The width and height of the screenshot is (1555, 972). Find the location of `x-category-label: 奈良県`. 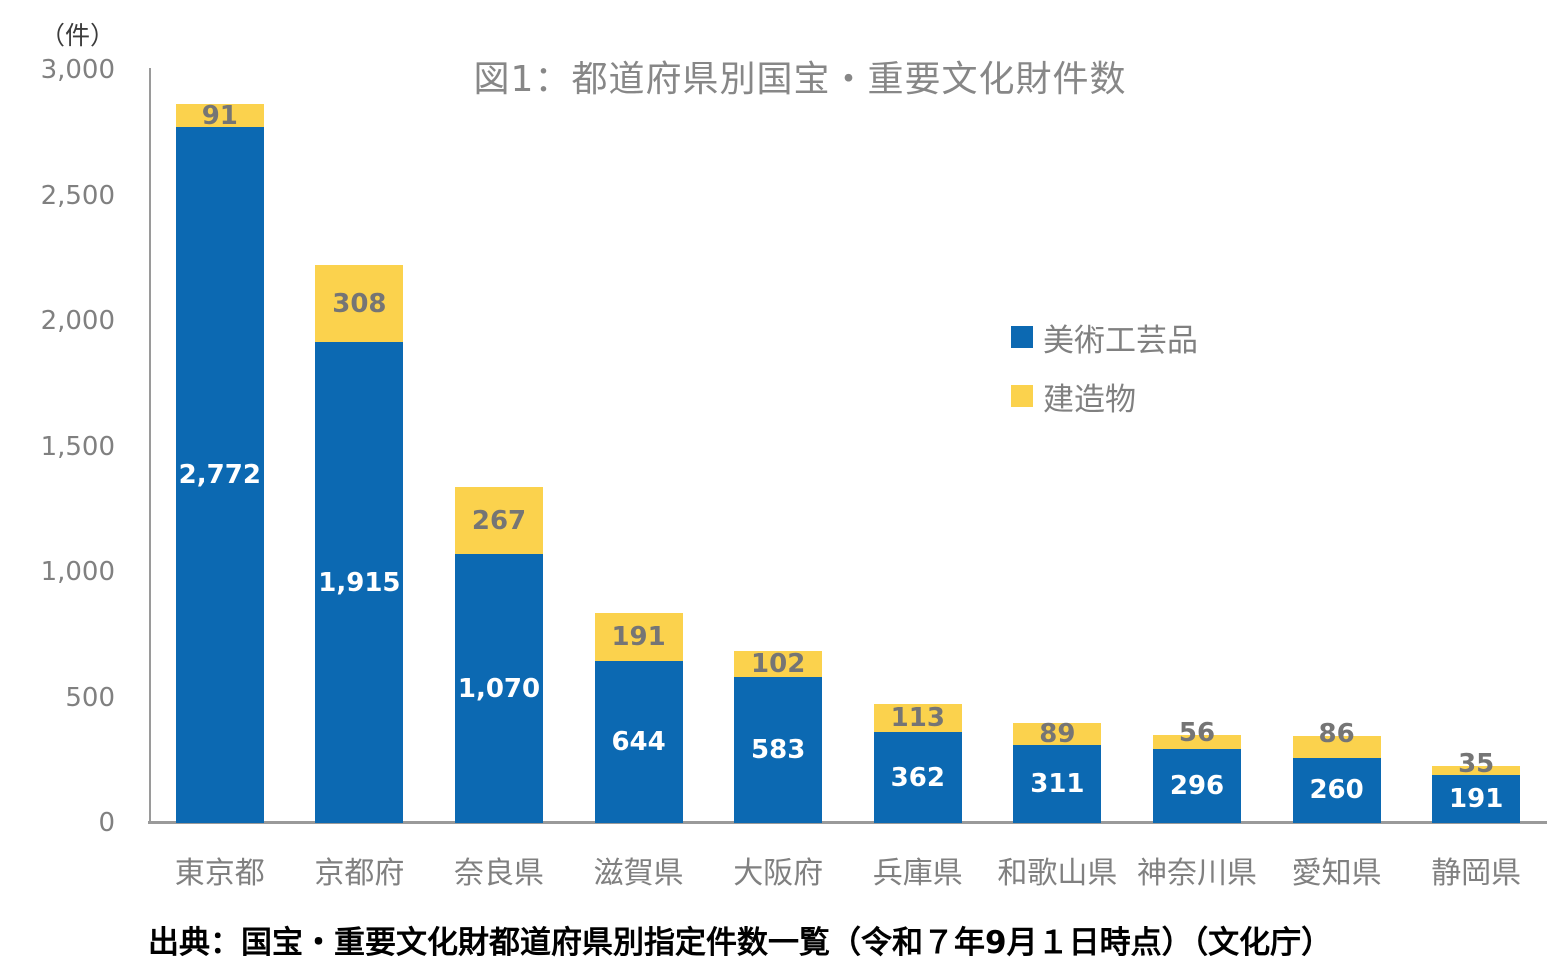

x-category-label: 奈良県 is located at coordinates (498, 873).